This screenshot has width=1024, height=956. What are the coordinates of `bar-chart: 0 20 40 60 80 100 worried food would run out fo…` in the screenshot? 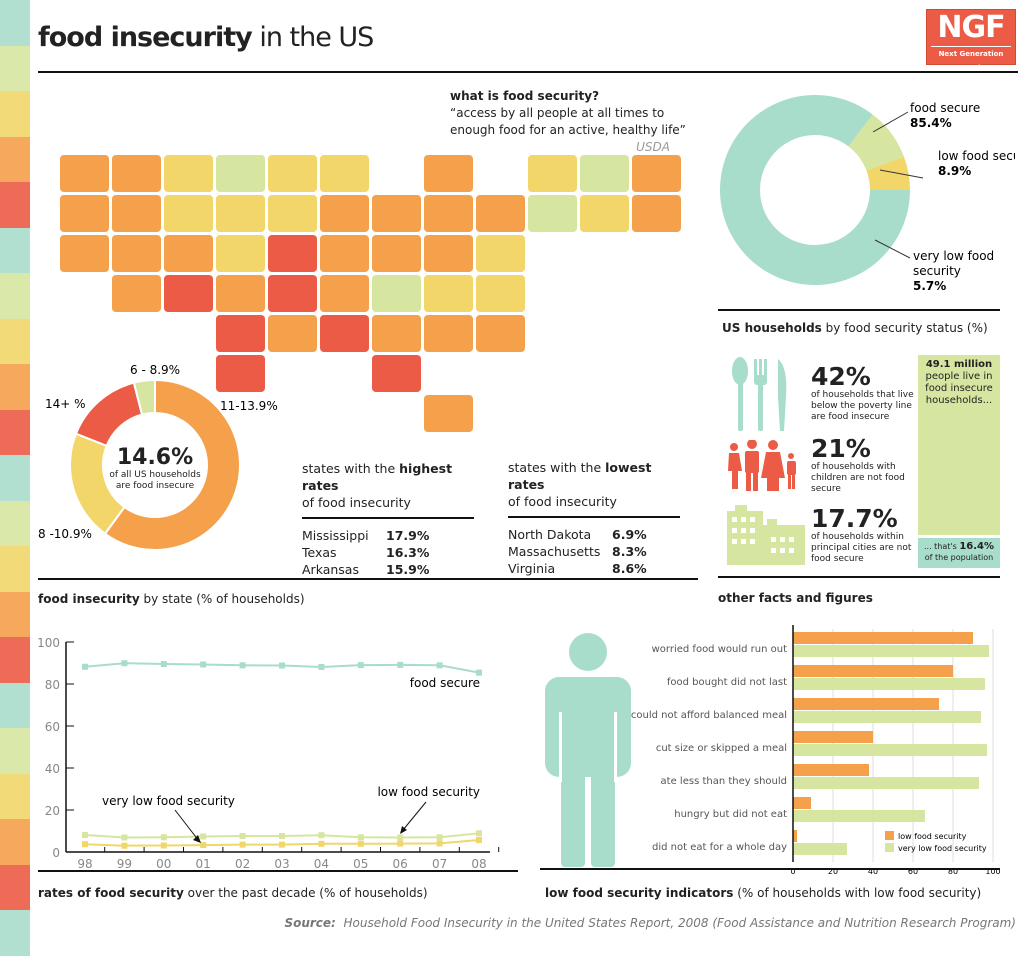 It's located at (816, 750).